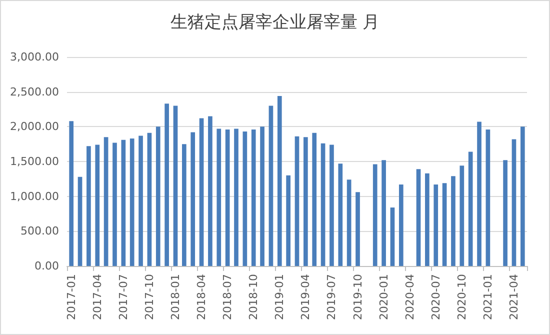  I want to click on x-tick-label: 2020-07, so click(435, 297).